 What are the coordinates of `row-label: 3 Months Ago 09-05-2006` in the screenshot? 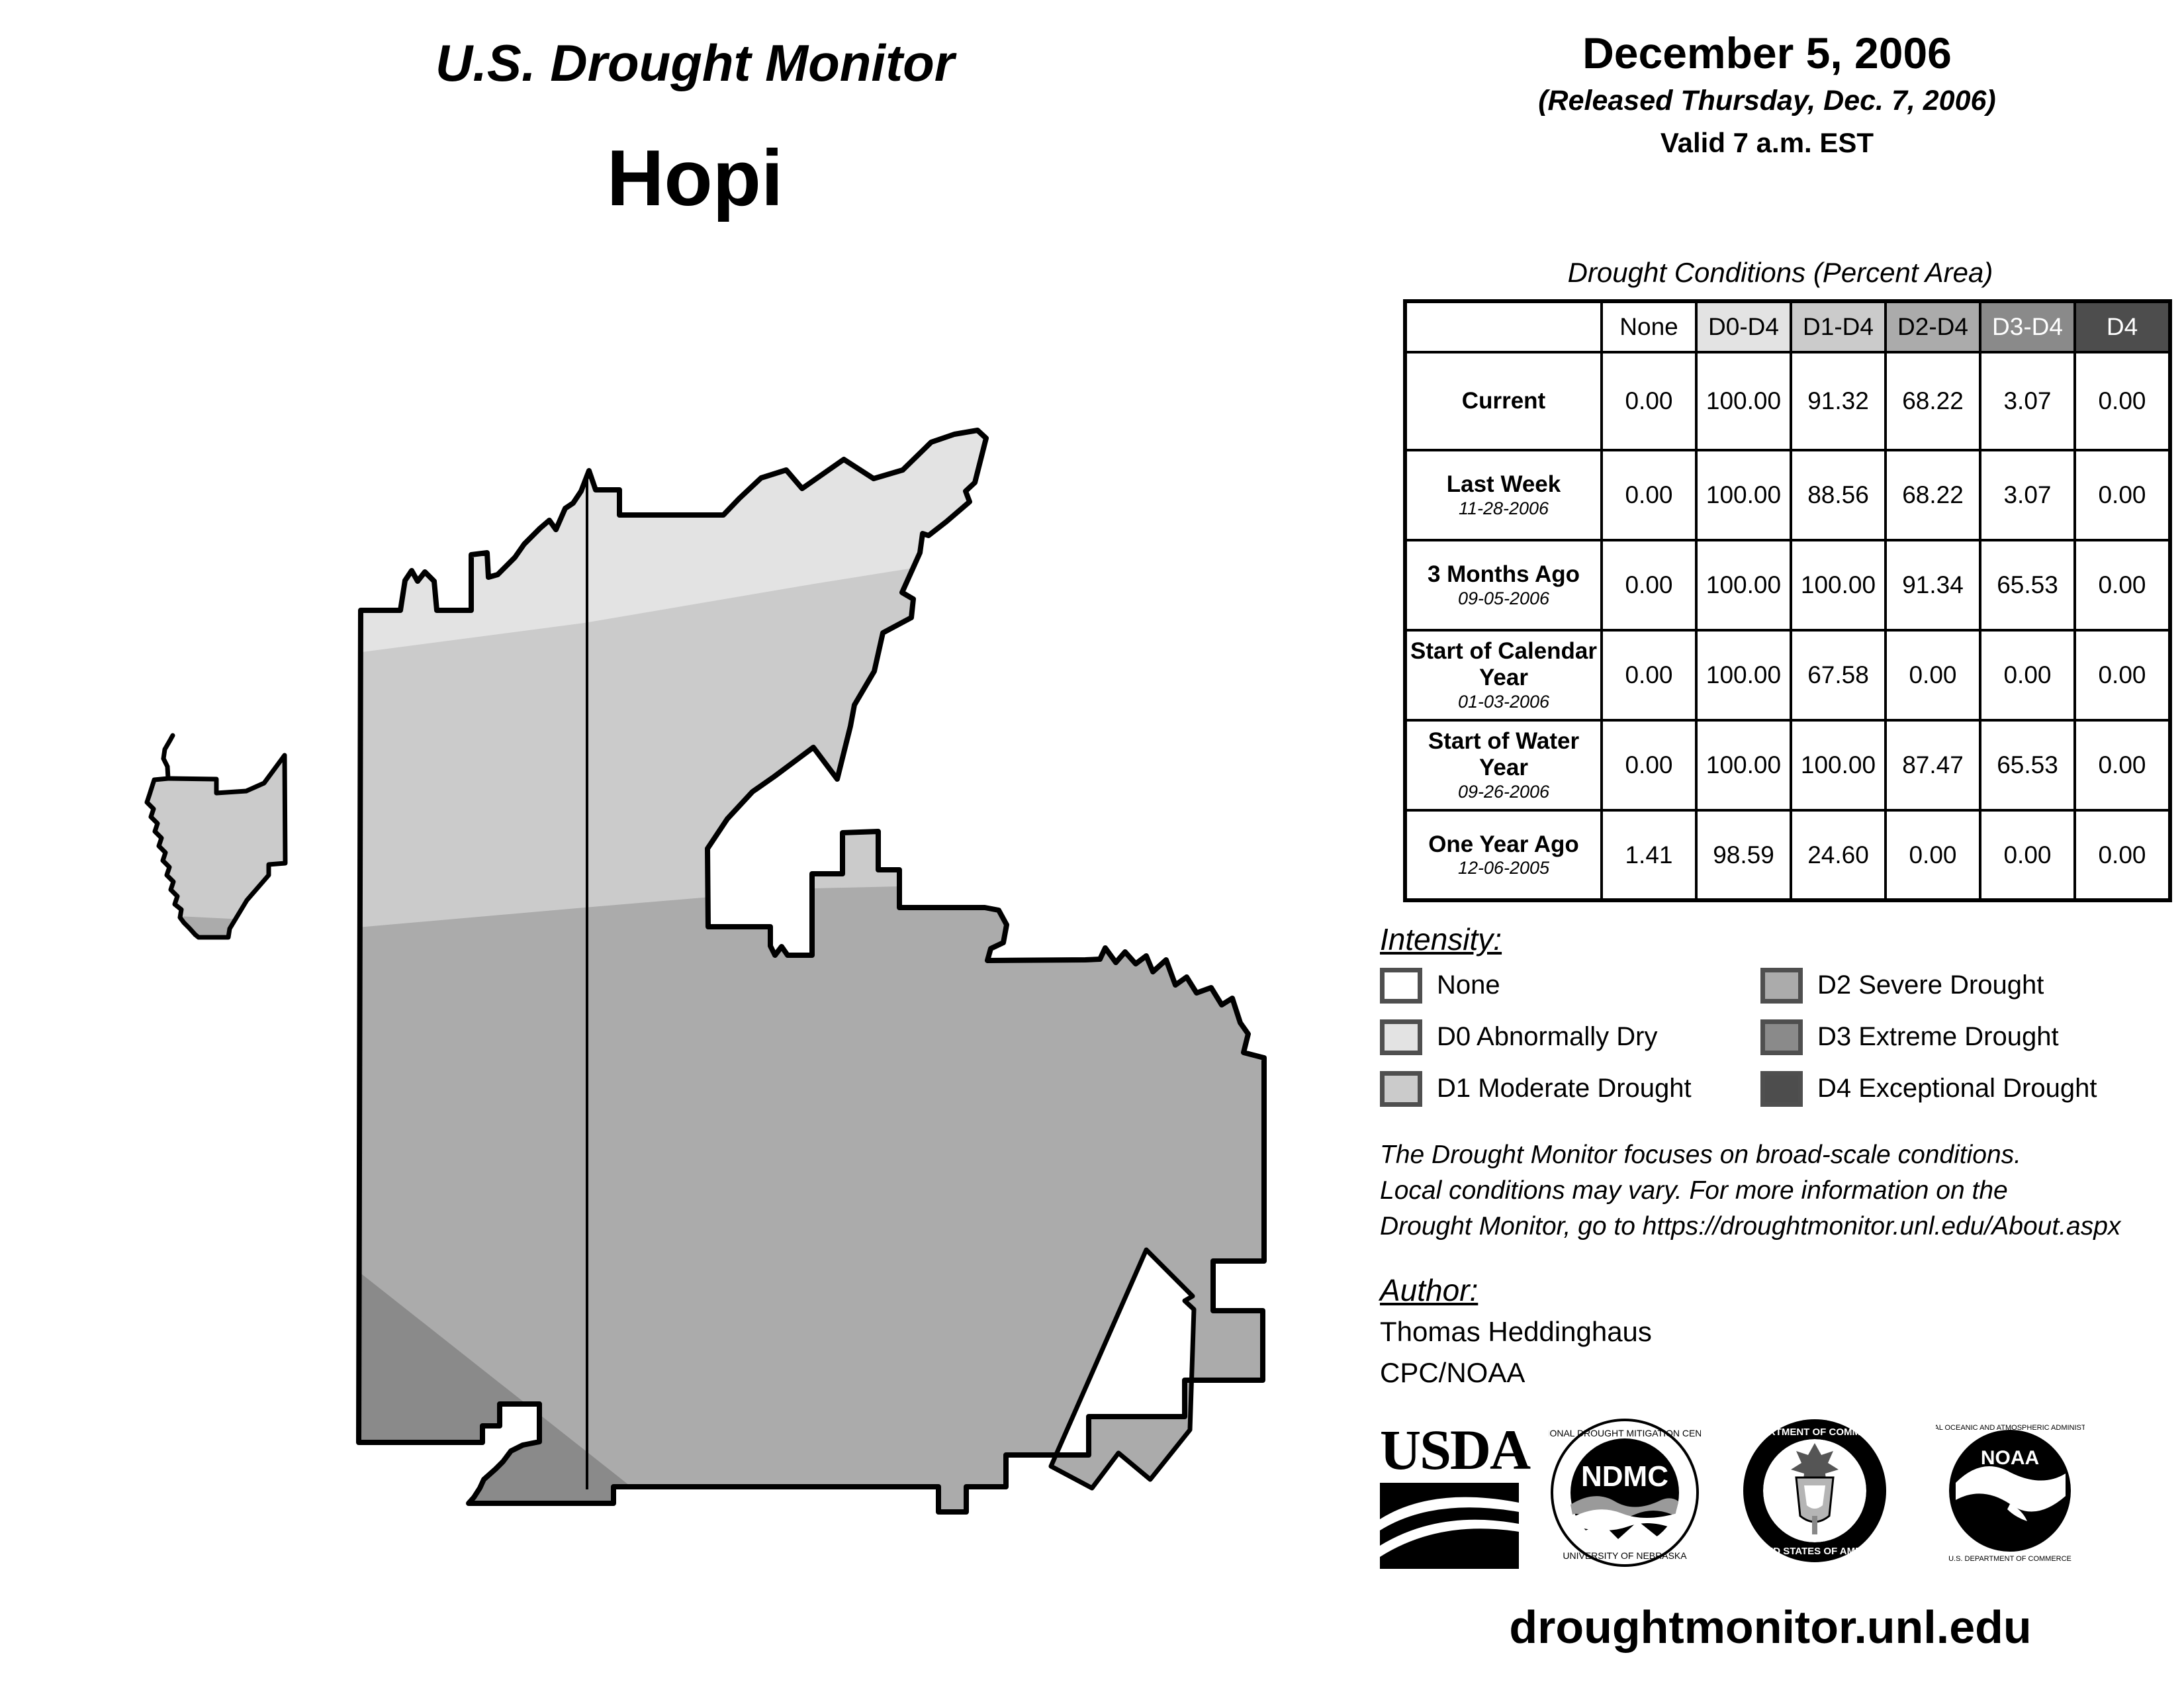 It's located at (1504, 585).